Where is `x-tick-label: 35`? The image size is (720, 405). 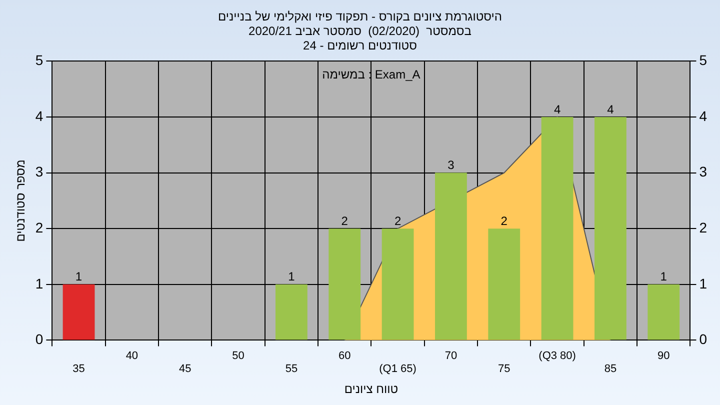 x-tick-label: 35 is located at coordinates (78, 369).